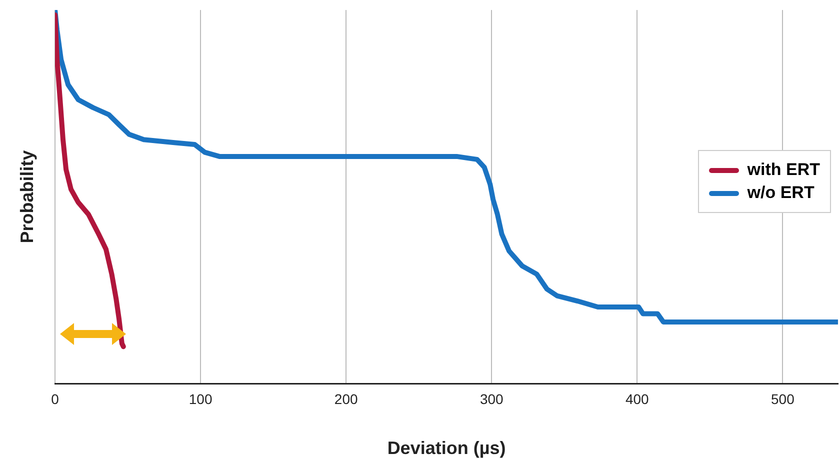 This screenshot has width=839, height=464. Describe the element at coordinates (781, 193) in the screenshot. I see `legend-label: w/o ERT` at that location.